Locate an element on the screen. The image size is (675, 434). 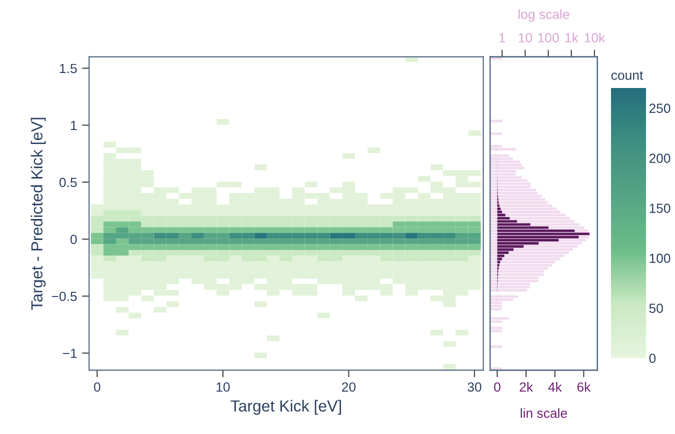
color-bar-title: count is located at coordinates (627, 75).